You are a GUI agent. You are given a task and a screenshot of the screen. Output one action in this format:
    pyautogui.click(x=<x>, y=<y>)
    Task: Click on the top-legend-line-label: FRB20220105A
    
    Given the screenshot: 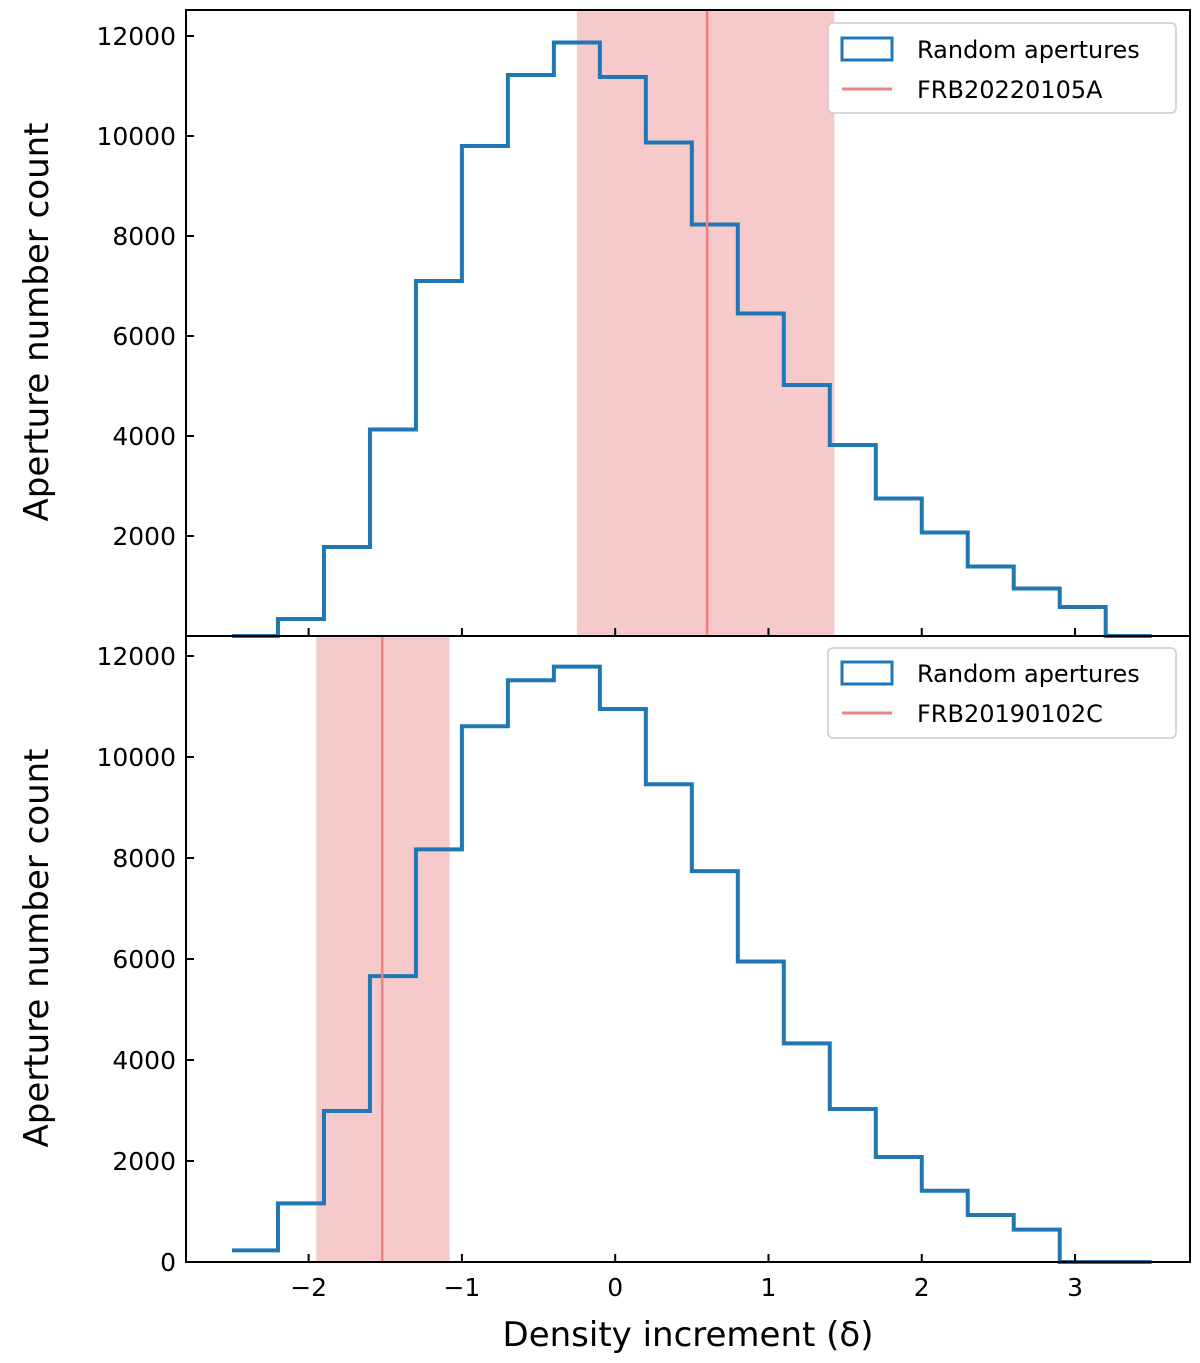 What is the action you would take?
    pyautogui.click(x=1010, y=90)
    